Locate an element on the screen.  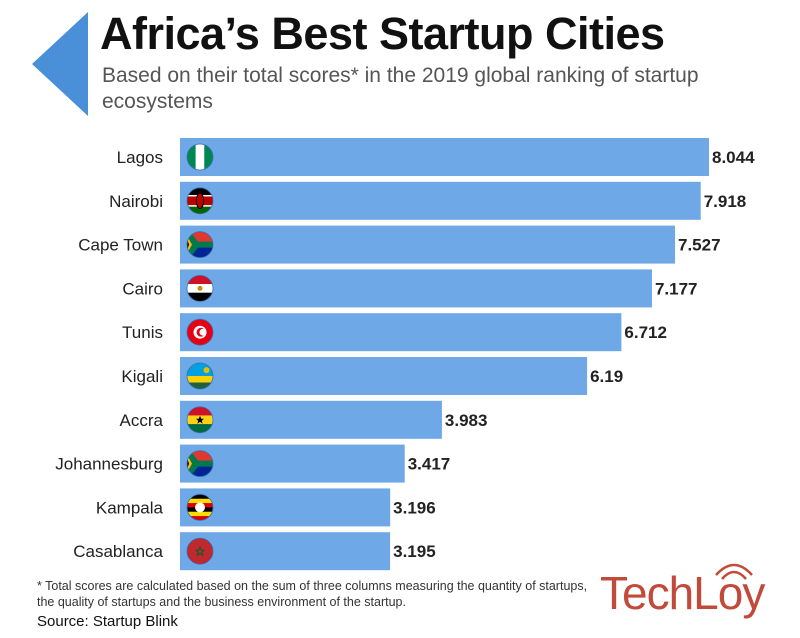
value-label: 3.195 is located at coordinates (414, 551).